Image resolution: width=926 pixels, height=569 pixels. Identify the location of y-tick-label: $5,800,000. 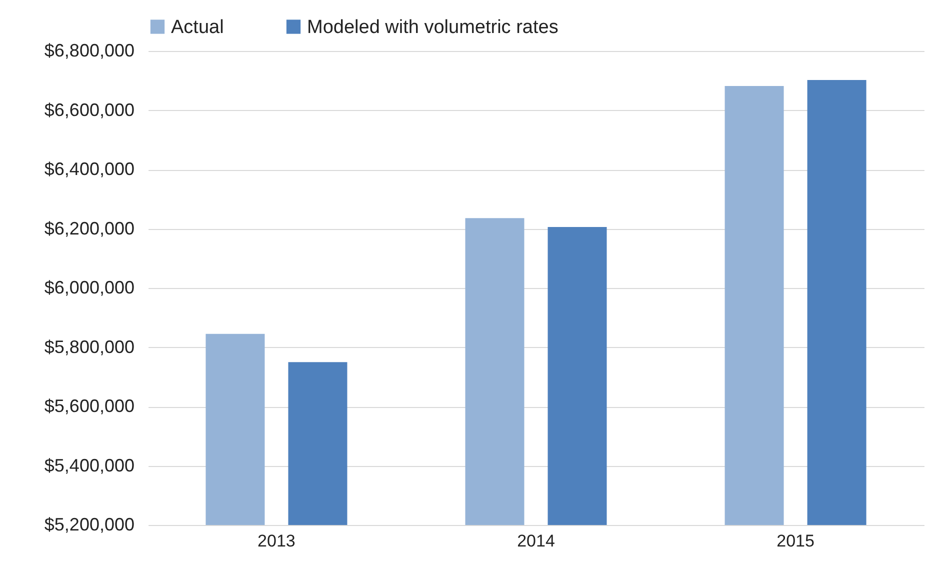
(89, 346).